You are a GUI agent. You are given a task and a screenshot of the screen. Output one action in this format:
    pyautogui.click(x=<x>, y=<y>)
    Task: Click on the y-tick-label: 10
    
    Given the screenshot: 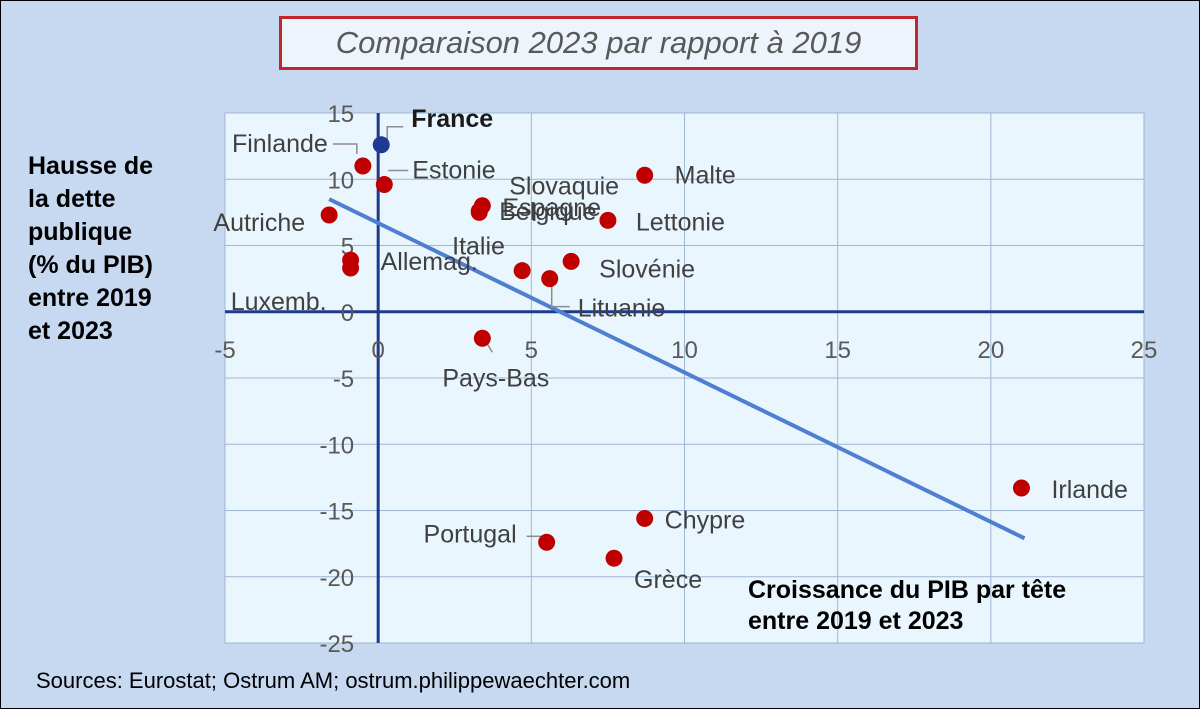 What is the action you would take?
    pyautogui.click(x=340, y=180)
    